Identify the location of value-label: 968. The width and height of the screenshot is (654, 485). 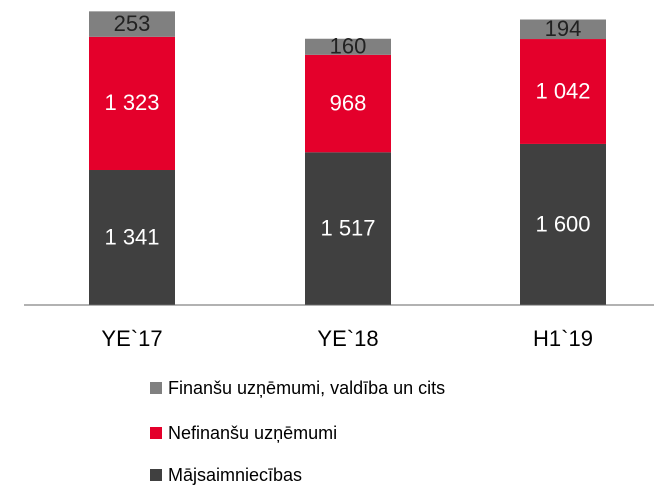
(348, 102).